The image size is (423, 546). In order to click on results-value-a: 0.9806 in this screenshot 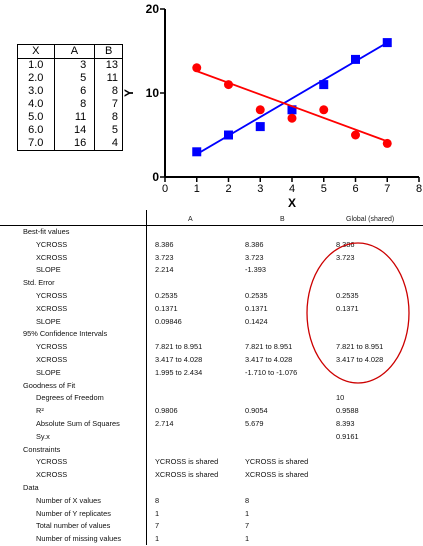, I will do `click(166, 411)`.